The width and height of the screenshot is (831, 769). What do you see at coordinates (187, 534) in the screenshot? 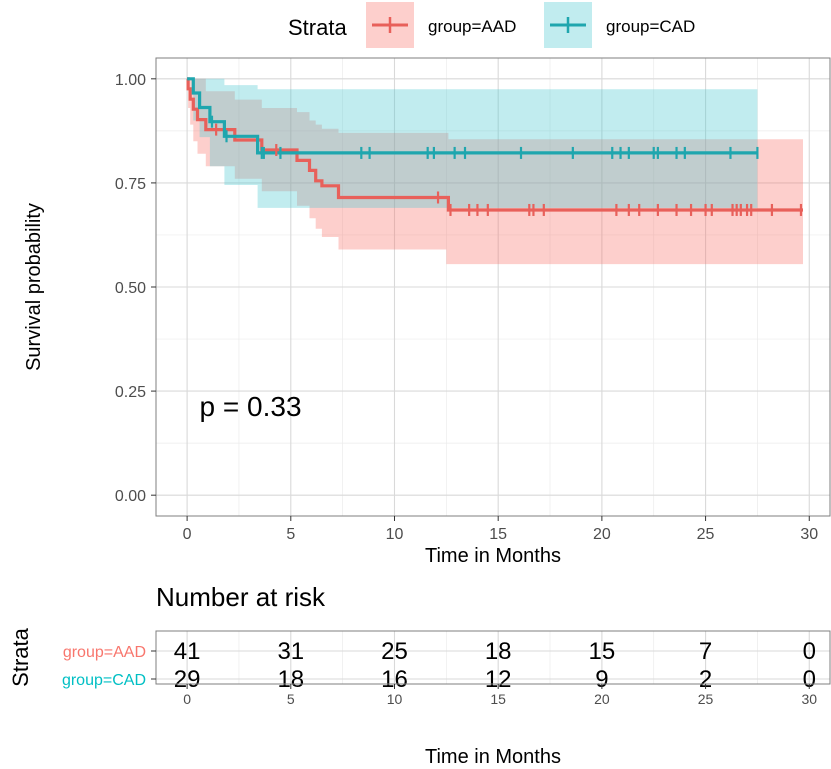
I see `x-tick-label: 0` at bounding box center [187, 534].